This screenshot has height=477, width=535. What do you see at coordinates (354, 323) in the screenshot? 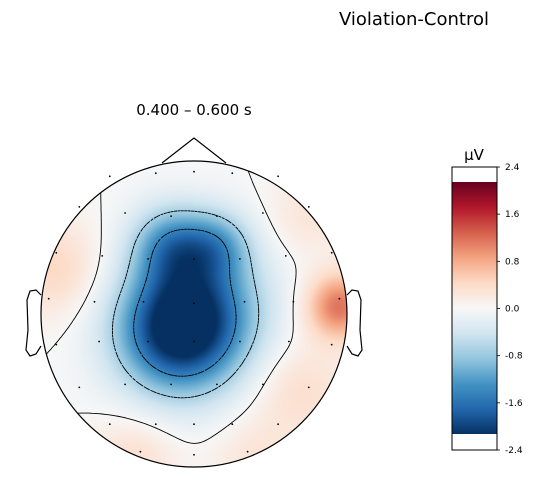
I see `right-ear-outline` at bounding box center [354, 323].